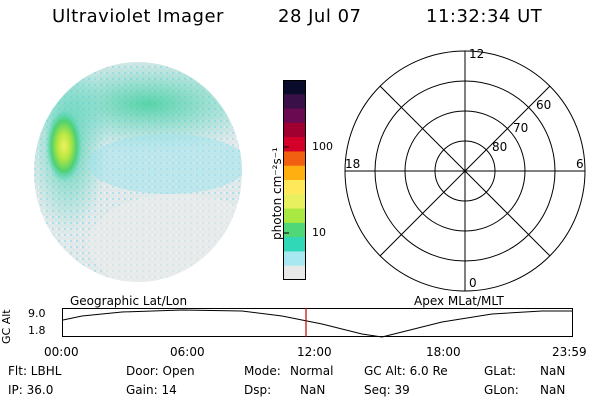 This screenshot has width=600, height=400. What do you see at coordinates (521, 128) in the screenshot?
I see `polar-lat-70: 70` at bounding box center [521, 128].